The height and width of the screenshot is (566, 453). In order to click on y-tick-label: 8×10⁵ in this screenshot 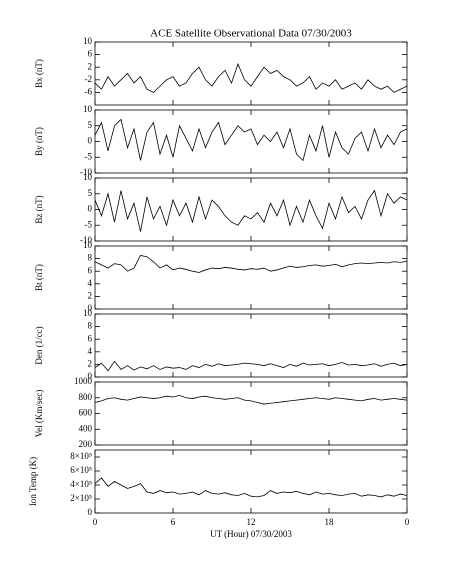, I will do `click(81, 456)`.